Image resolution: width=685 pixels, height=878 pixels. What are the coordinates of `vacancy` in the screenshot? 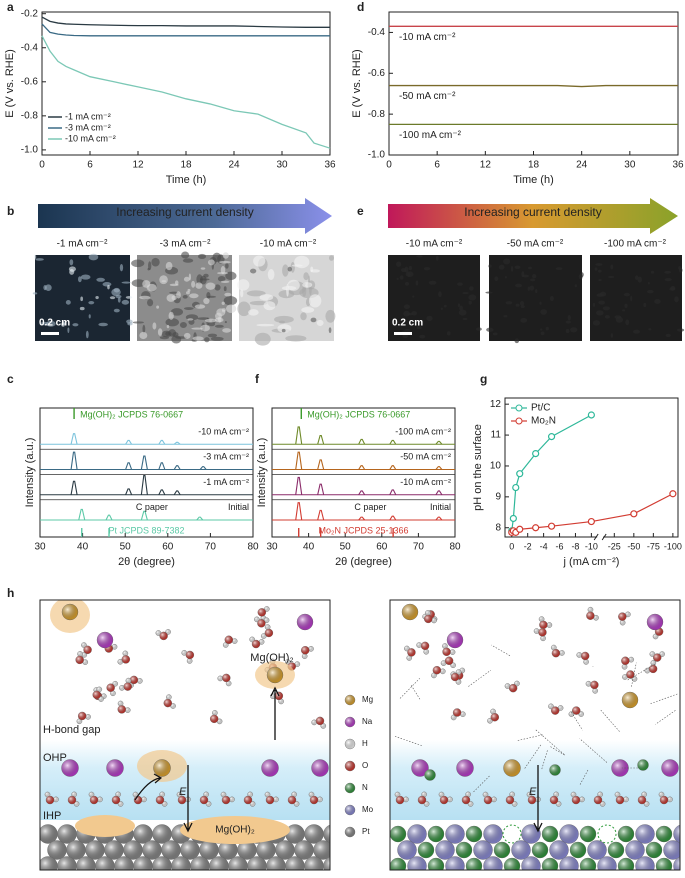 It's located at (512, 834).